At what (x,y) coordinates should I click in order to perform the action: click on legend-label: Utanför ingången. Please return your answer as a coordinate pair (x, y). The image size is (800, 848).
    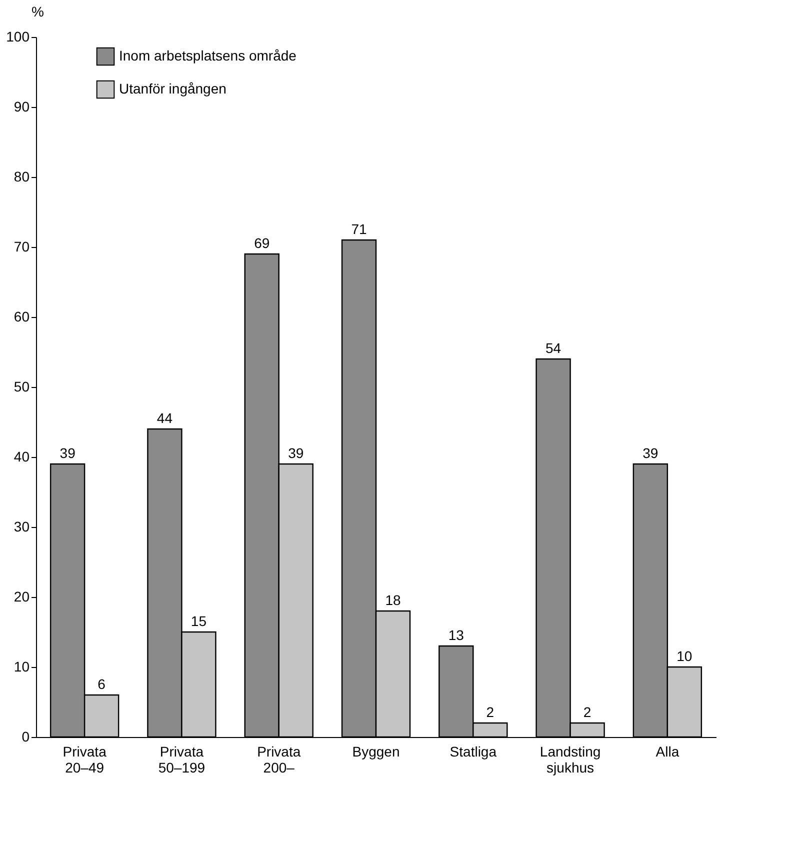
    Looking at the image, I should click on (172, 88).